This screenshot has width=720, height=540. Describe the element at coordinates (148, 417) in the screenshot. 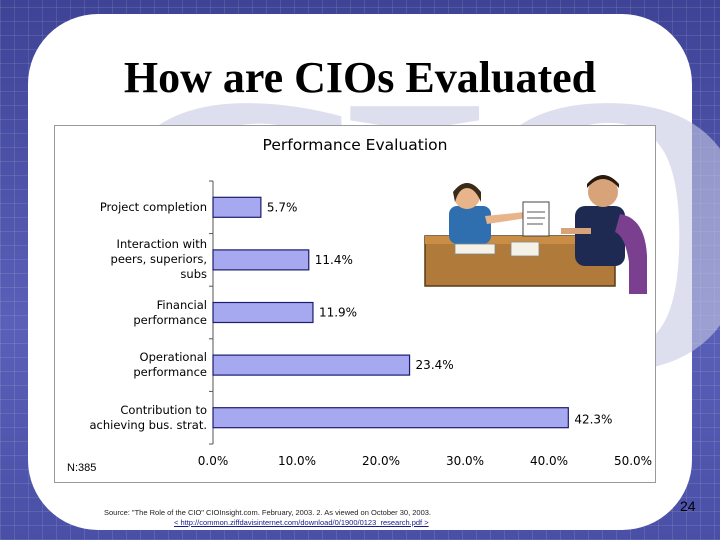

I see `category-label: Contribution to achieving bus. strat.` at that location.